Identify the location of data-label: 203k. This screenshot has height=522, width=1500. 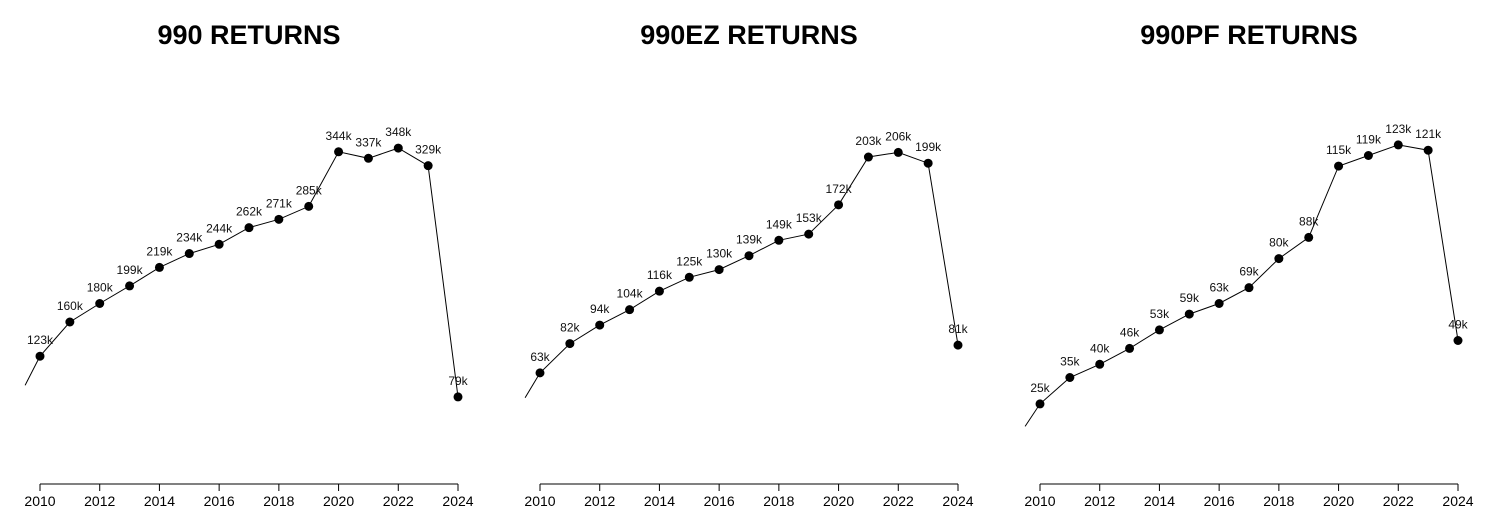
(868, 141).